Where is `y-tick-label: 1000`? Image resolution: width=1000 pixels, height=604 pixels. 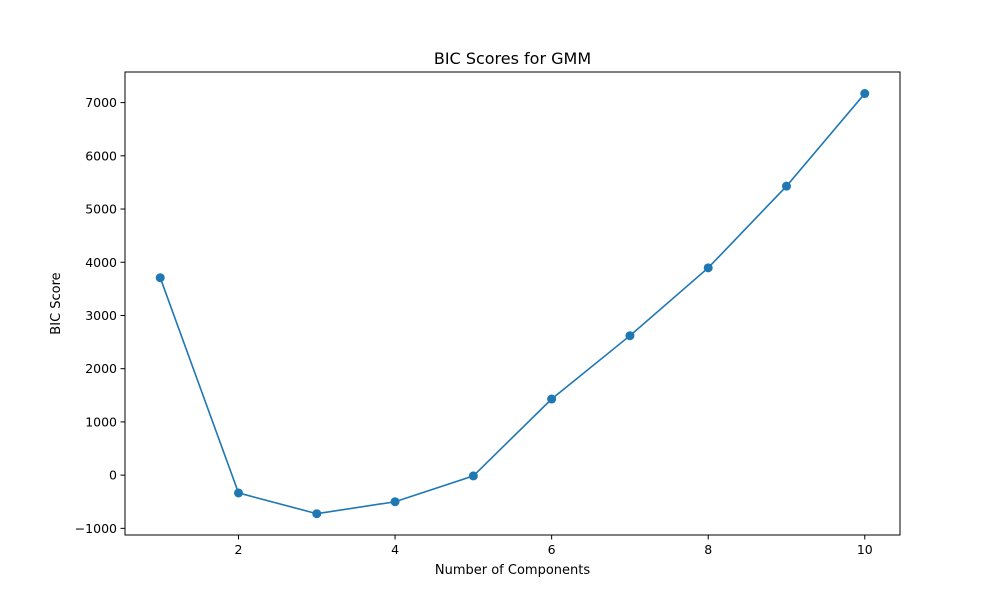
y-tick-label: 1000 is located at coordinates (101, 421).